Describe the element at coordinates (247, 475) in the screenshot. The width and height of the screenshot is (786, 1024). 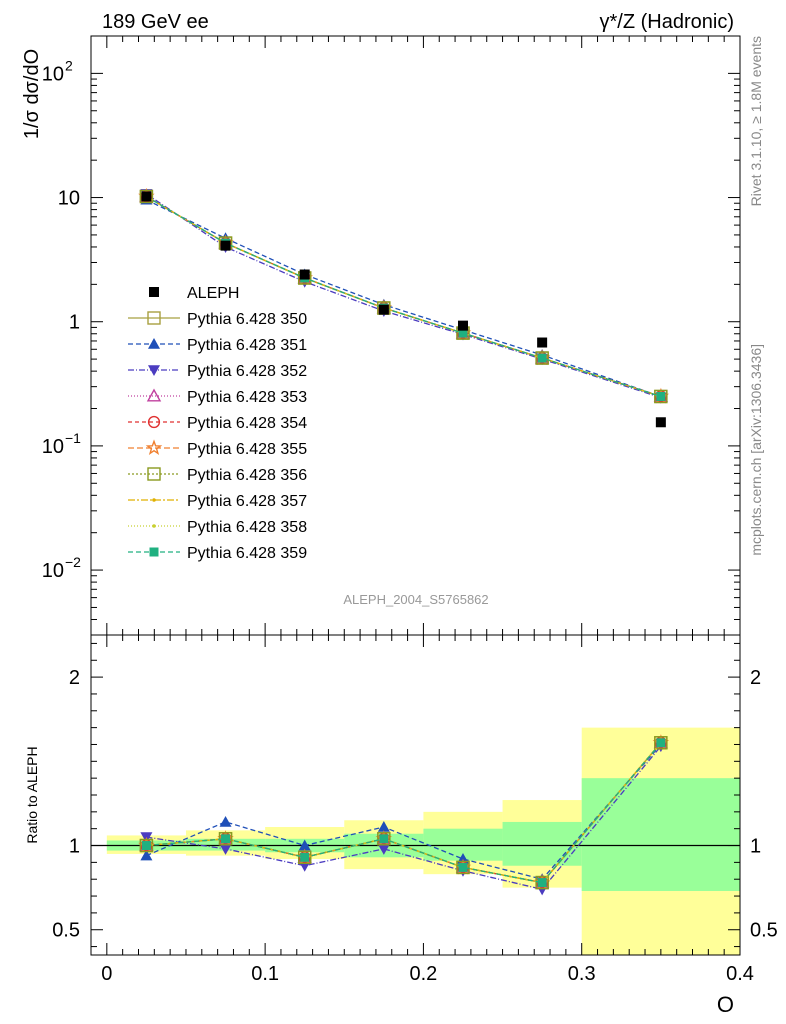
I see `legend-label: Pythia 6.428 356` at that location.